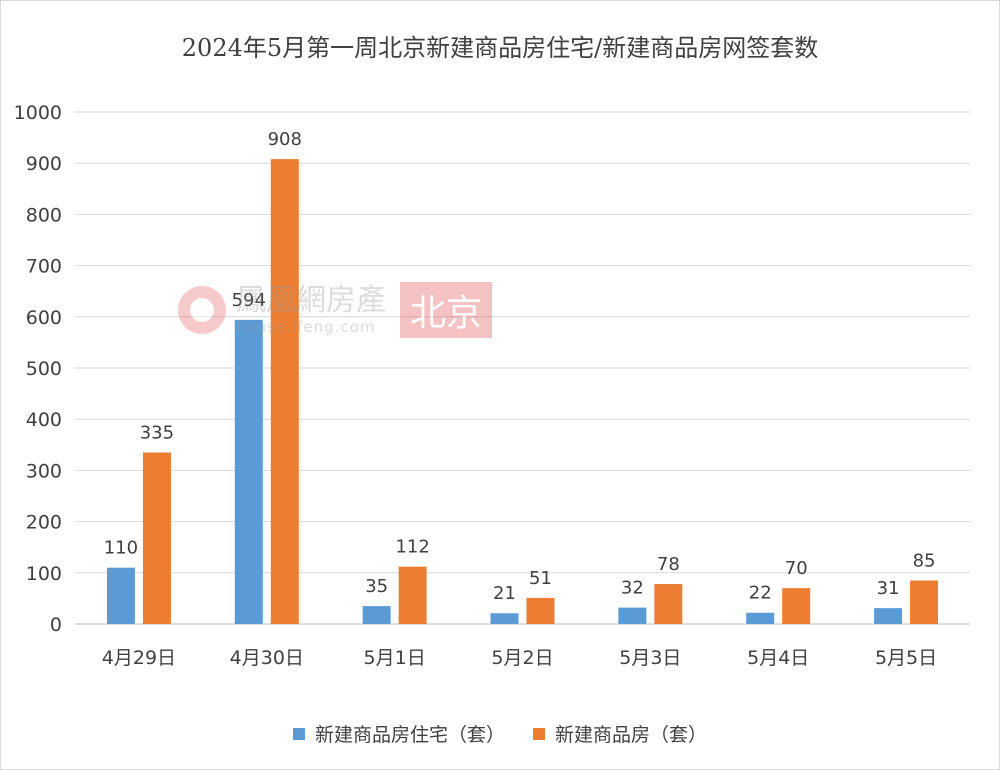 This screenshot has height=770, width=1000. What do you see at coordinates (796, 568) in the screenshot?
I see `data-label: 70` at bounding box center [796, 568].